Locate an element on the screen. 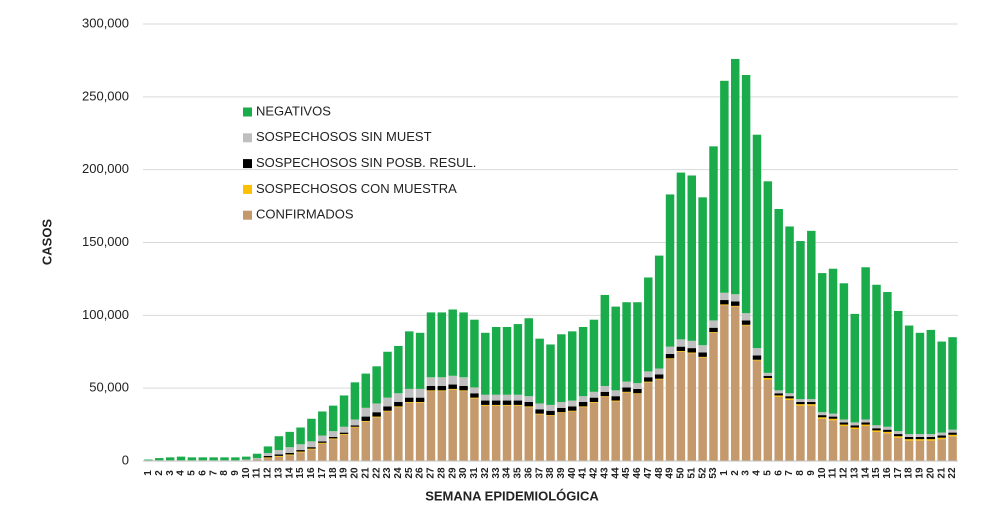 This screenshot has width=1000, height=520. x-tick-label: 40 is located at coordinates (572, 473).